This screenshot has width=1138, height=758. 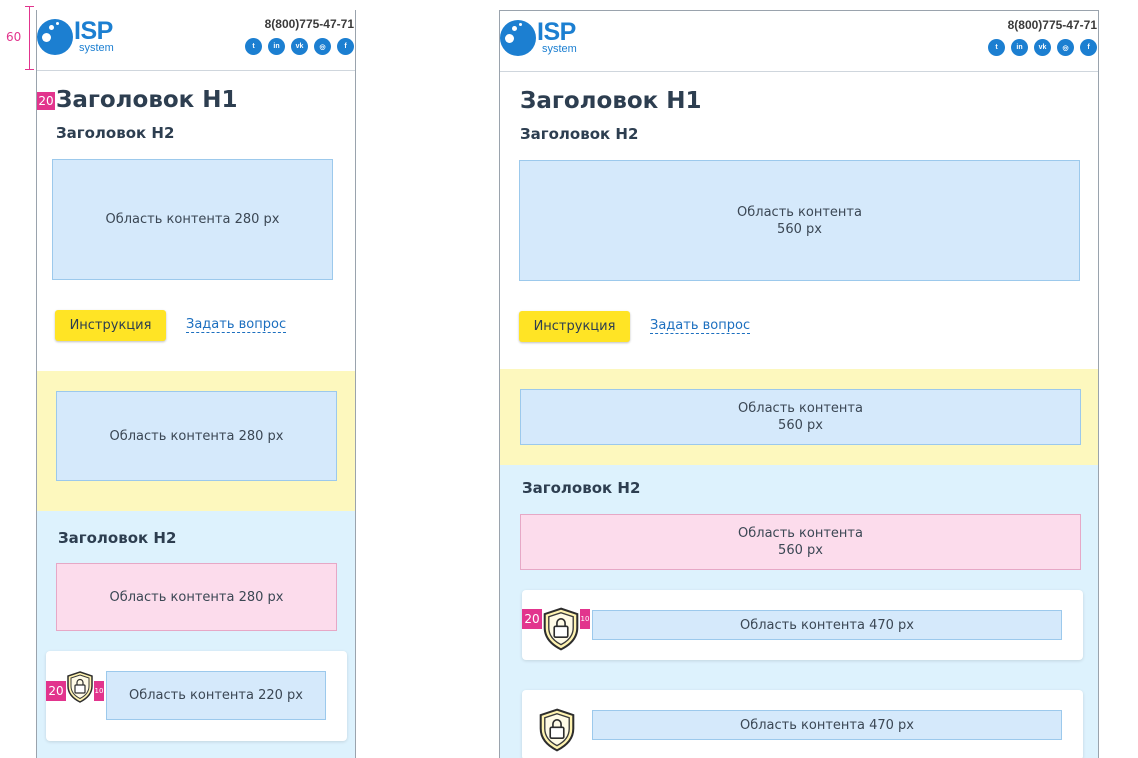 I want to click on yellow-content-area-desktop: Область контента 560 px, so click(x=800, y=417).